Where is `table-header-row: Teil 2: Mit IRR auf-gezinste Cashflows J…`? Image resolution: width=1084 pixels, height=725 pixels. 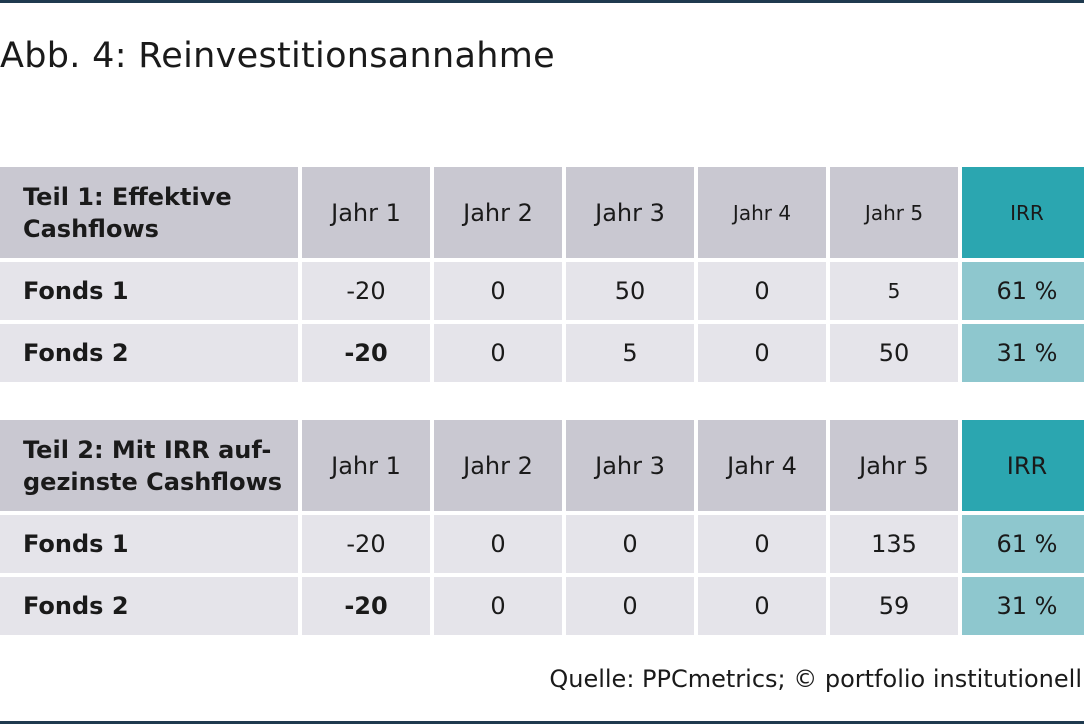
table-header-row: Teil 2: Mit IRR auf-gezinste Cashflows J… is located at coordinates (542, 465).